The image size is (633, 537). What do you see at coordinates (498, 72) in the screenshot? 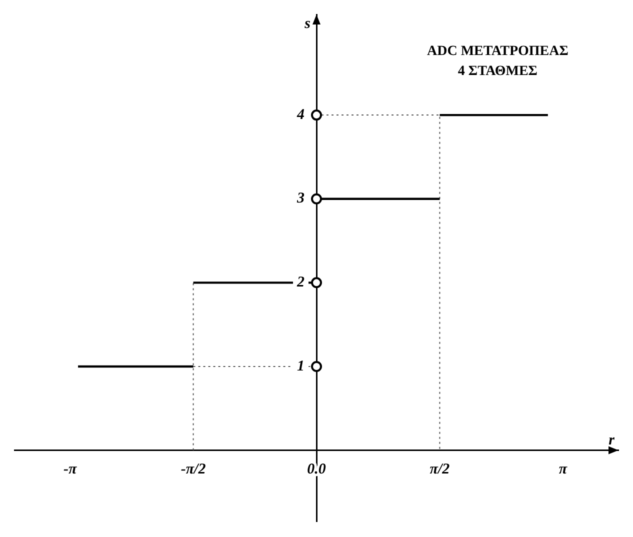
I see `text: 4 ΣΤΑΘΜΕΣ` at bounding box center [498, 72].